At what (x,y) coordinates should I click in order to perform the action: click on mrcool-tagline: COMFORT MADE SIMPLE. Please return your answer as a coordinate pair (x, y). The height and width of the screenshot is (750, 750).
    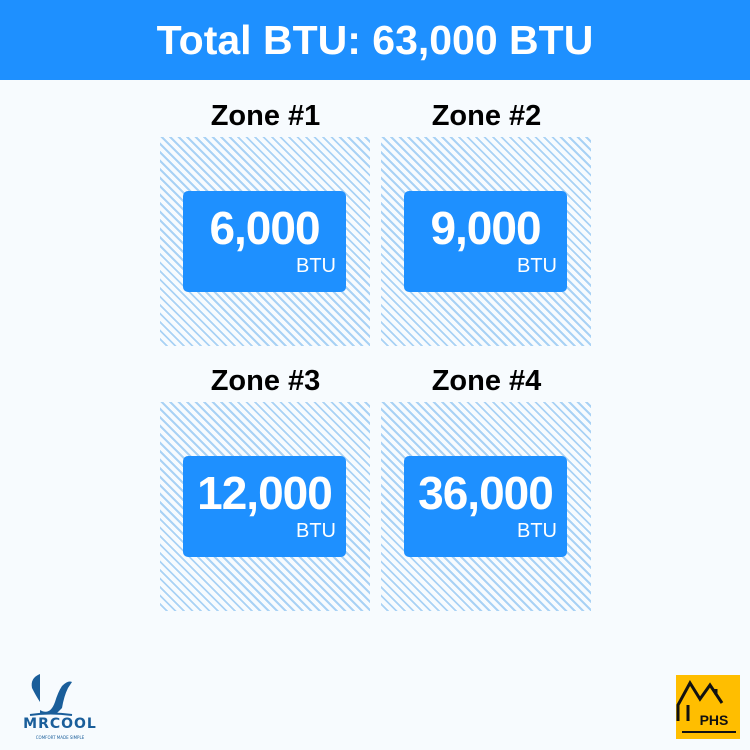
    Looking at the image, I should click on (60, 737).